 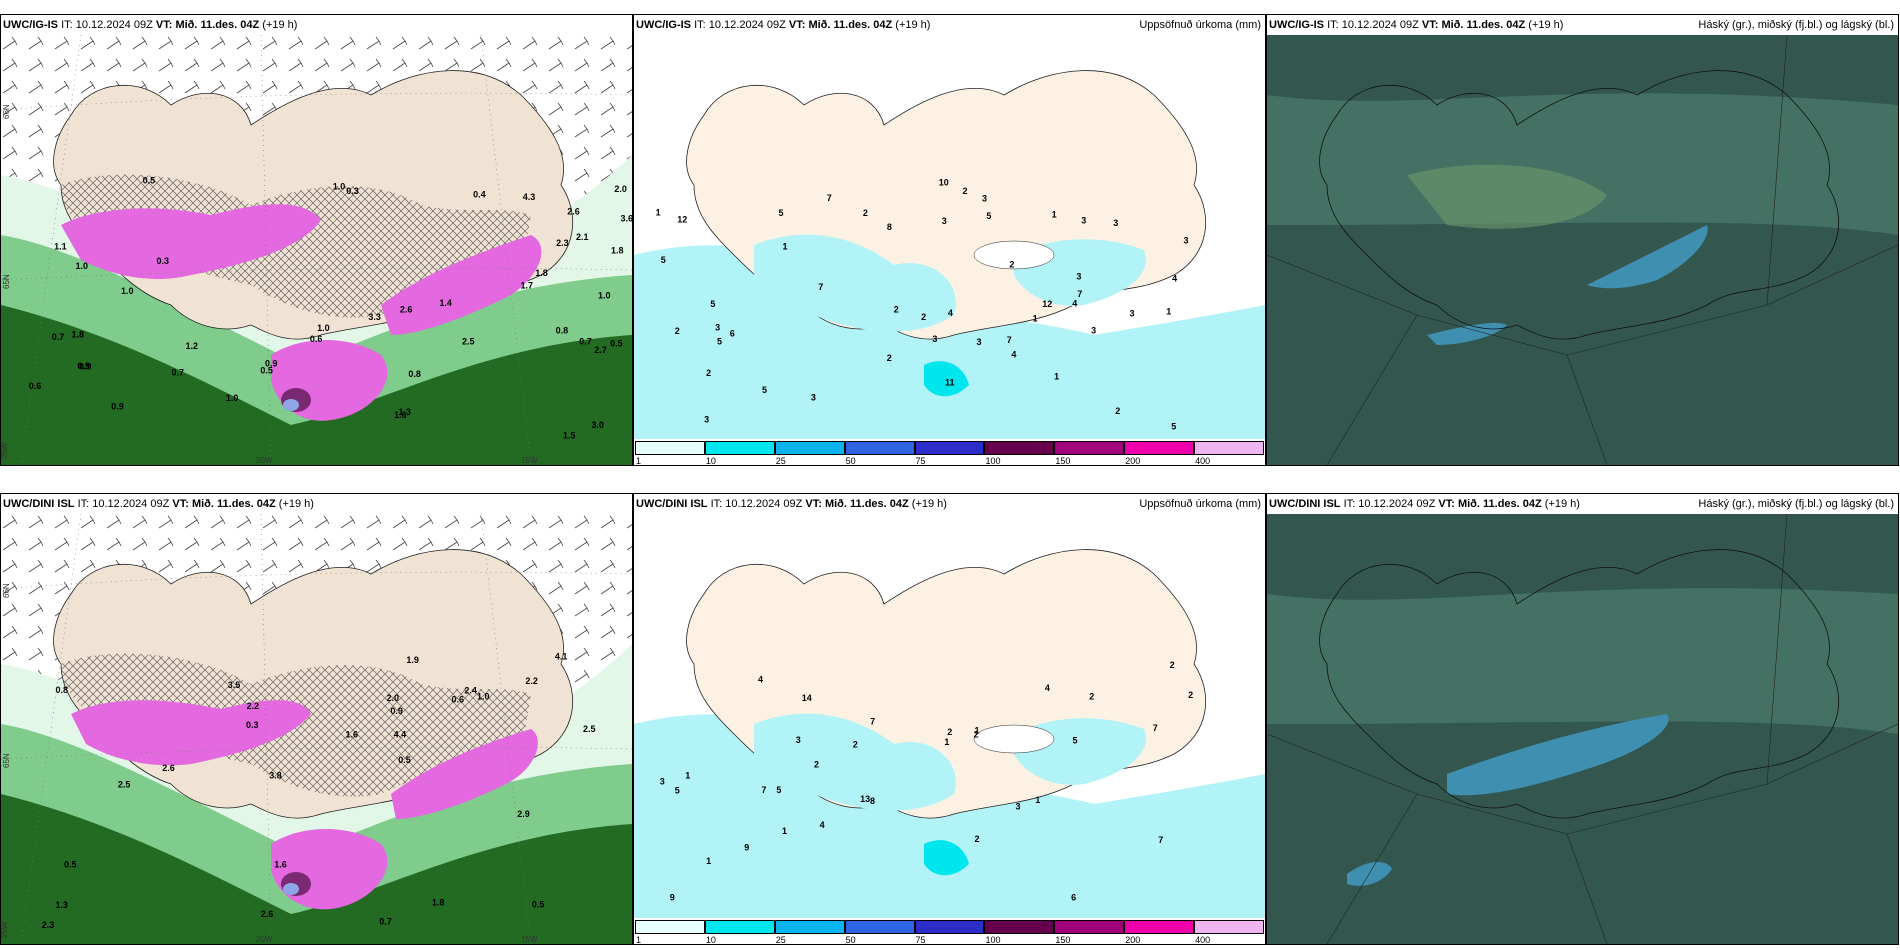 What do you see at coordinates (949, 931) in the screenshot?
I see `colorbar: 1 10 25 50 75 100 150 200 400` at bounding box center [949, 931].